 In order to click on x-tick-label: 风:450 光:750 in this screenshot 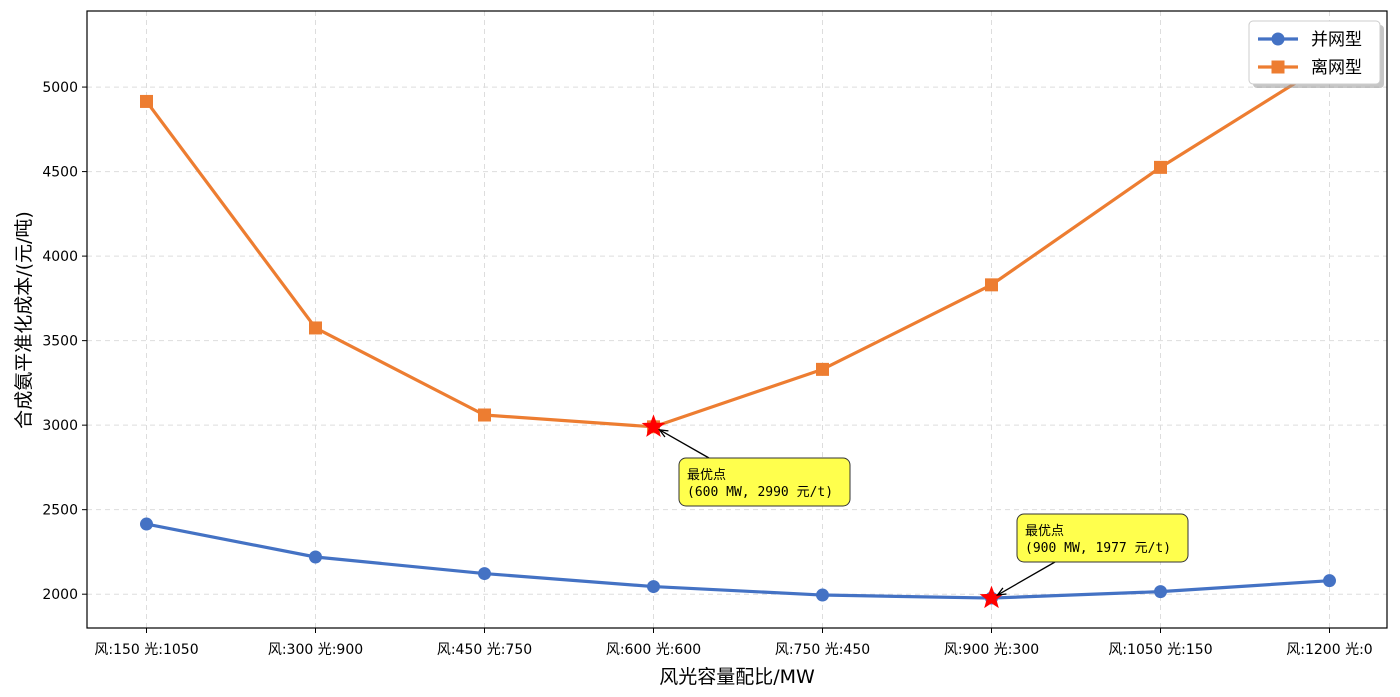, I will do `click(484, 650)`.